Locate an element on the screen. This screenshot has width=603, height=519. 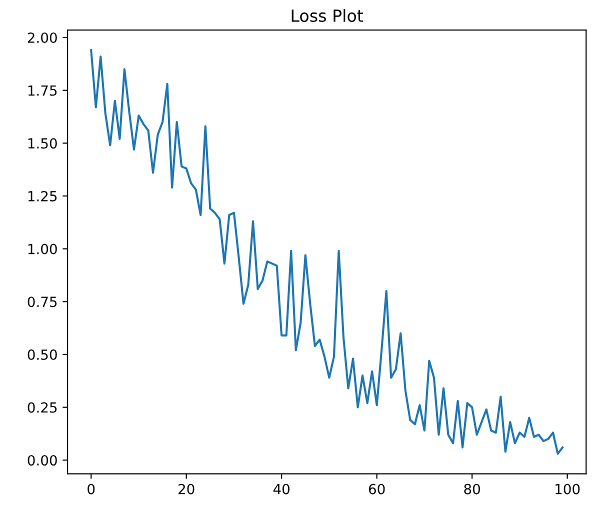
chart-title: Loss Plot is located at coordinates (328, 15).